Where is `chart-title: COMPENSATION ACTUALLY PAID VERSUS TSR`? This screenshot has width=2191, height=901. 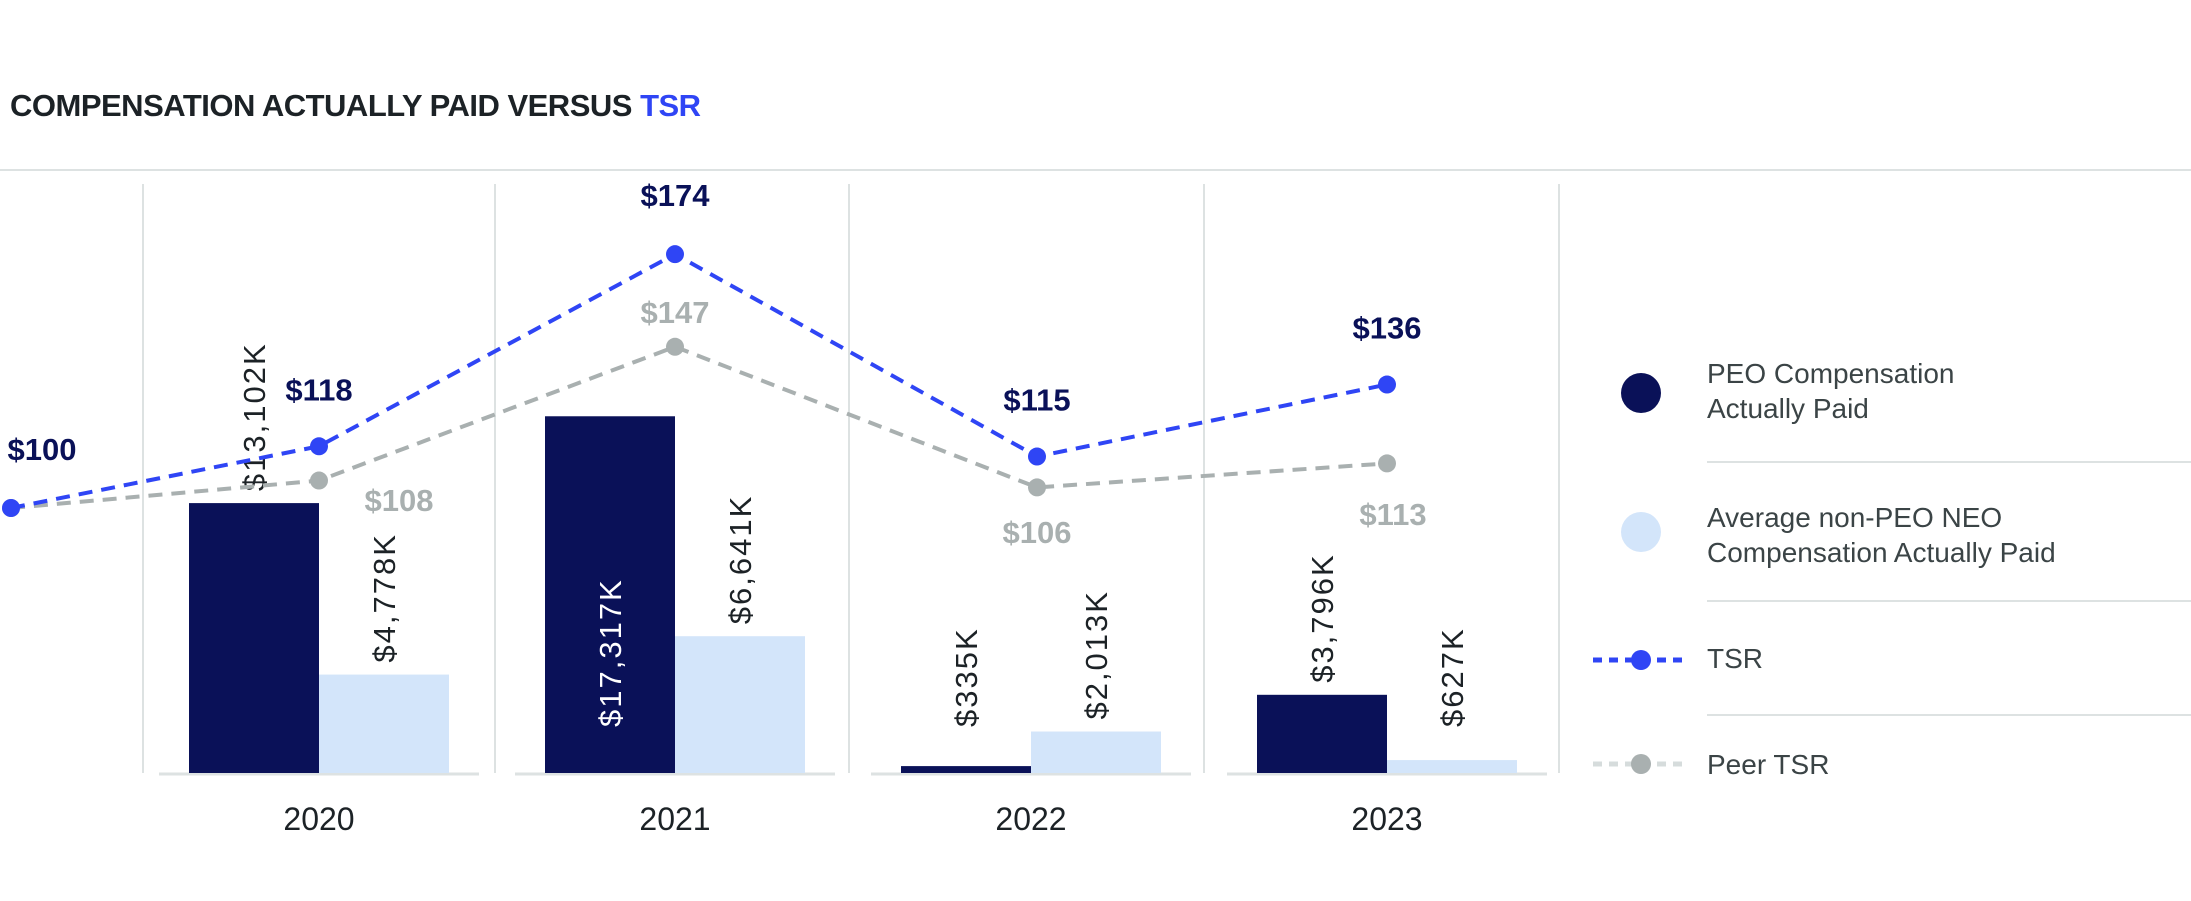
chart-title: COMPENSATION ACTUALLY PAID VERSUS TSR is located at coordinates (355, 106).